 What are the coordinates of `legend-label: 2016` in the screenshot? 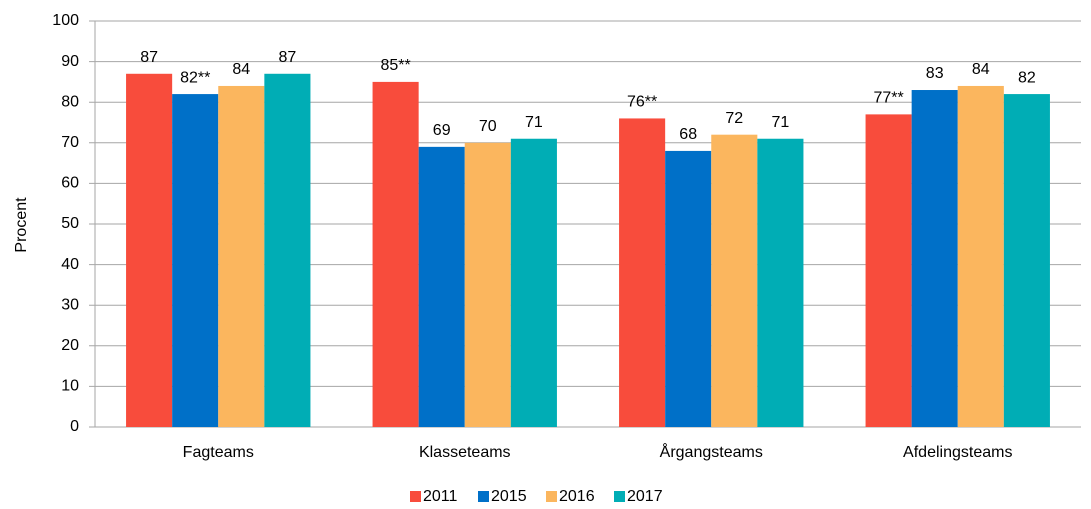 It's located at (577, 496).